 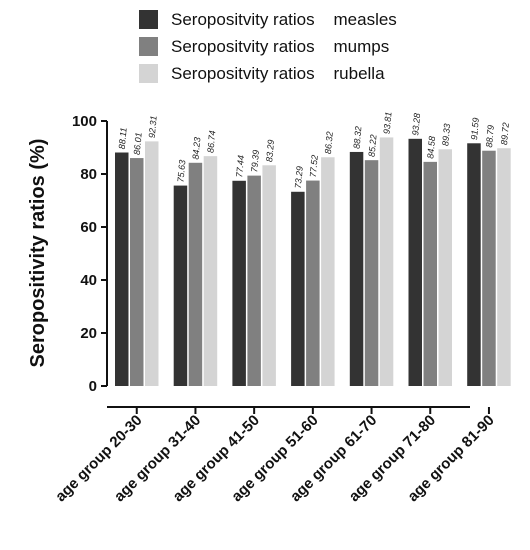 What do you see at coordinates (475, 128) in the screenshot?
I see `data-label: 91.59` at bounding box center [475, 128].